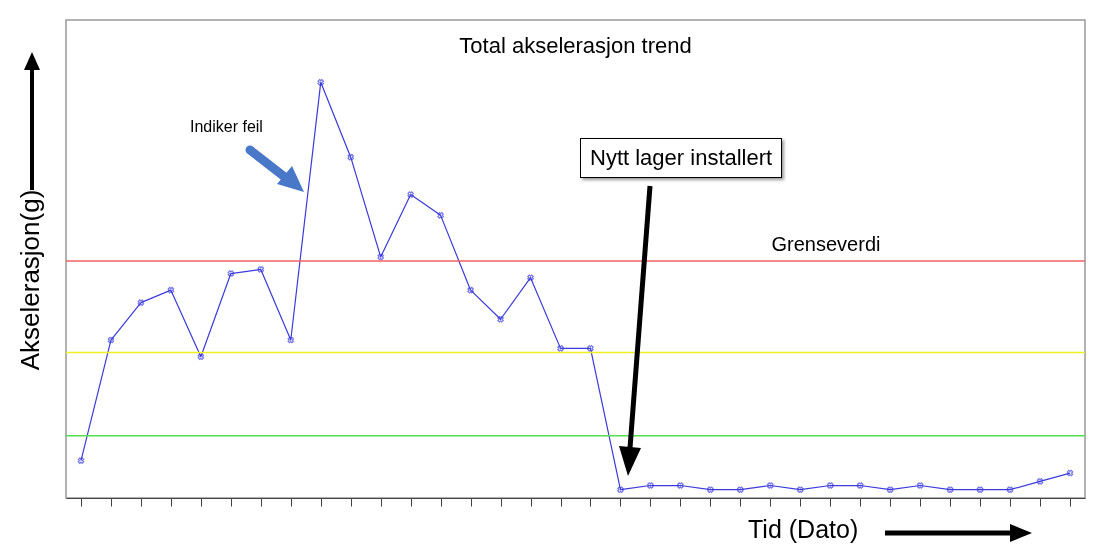 This screenshot has width=1100, height=556. I want to click on annotation: Indiker feil, so click(226, 127).